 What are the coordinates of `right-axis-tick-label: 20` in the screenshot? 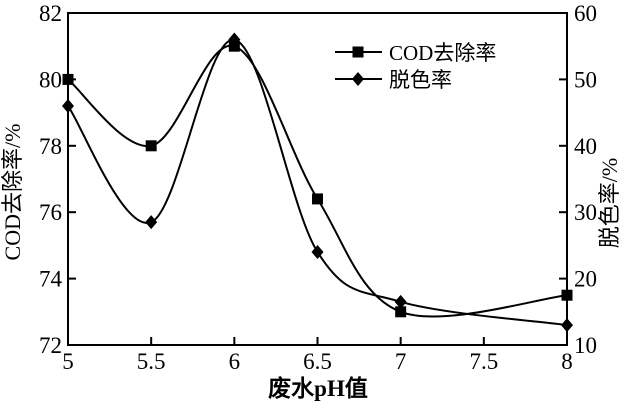 It's located at (585, 279).